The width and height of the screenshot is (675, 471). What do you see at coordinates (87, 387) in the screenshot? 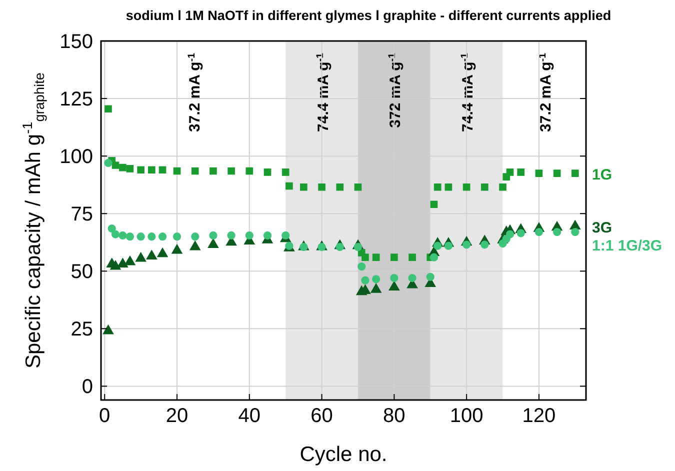
I see `y-tick-label: 0` at bounding box center [87, 387].